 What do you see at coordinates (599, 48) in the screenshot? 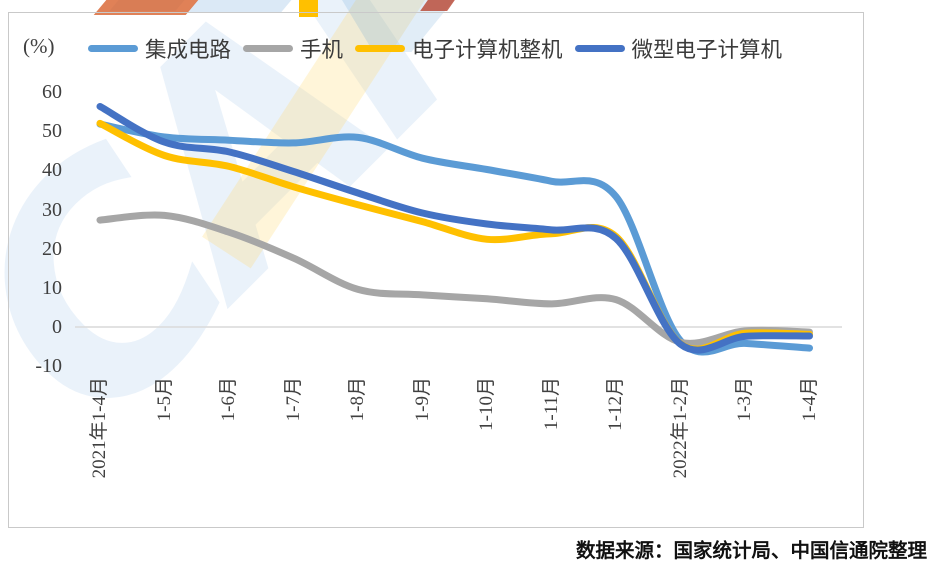
I see `legend-swatch-micro-computers` at bounding box center [599, 48].